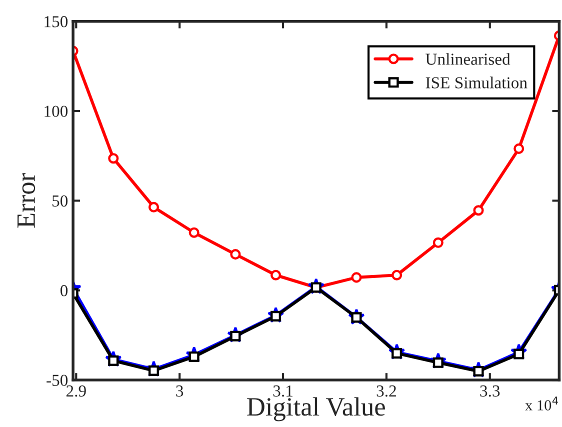 The height and width of the screenshot is (427, 562). Describe the element at coordinates (64, 290) in the screenshot. I see `y-tick-label: 0` at that location.